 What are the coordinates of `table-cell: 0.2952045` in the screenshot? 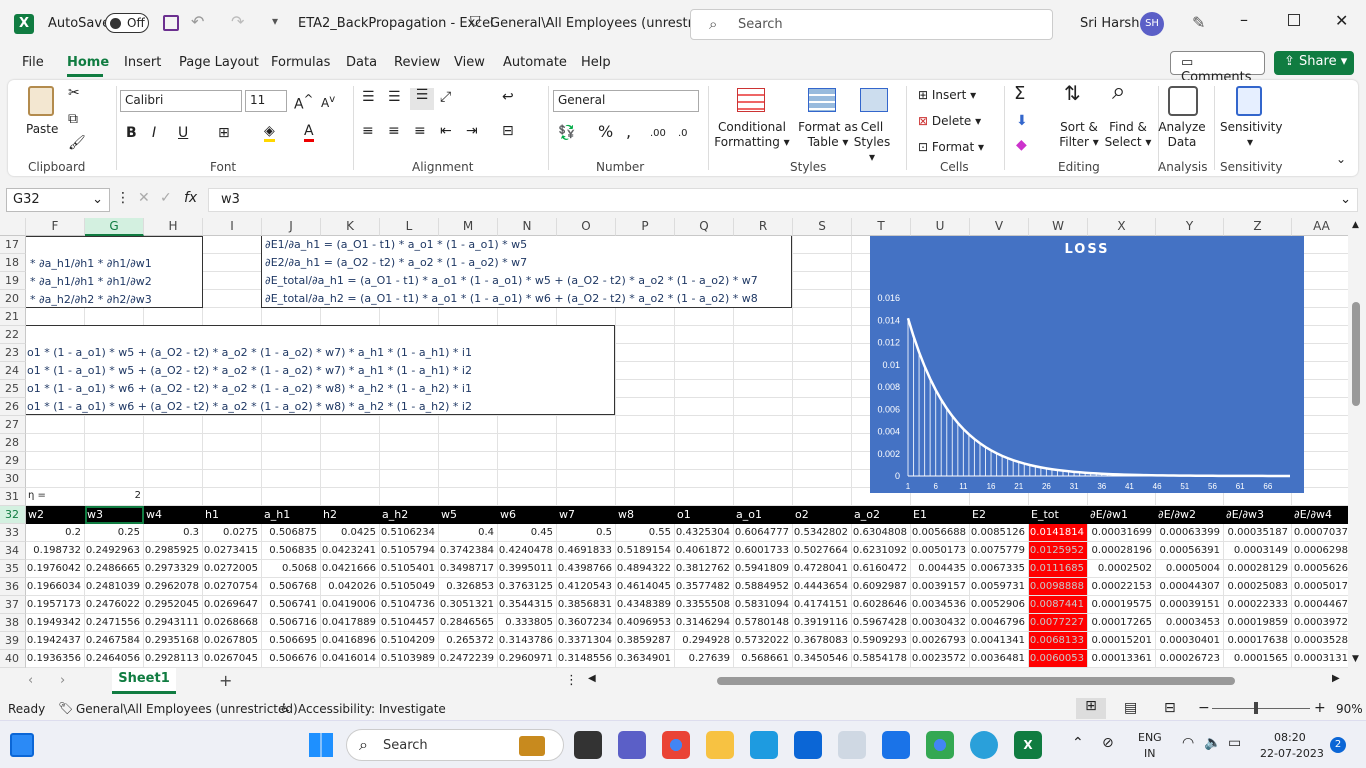 It's located at (173, 605).